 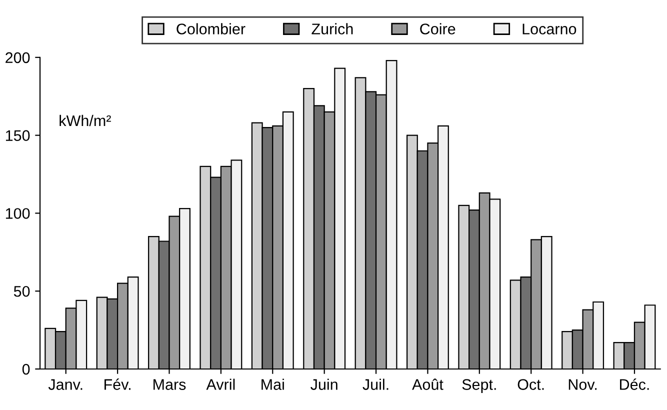 I want to click on legend-label: Coire, so click(x=438, y=28).